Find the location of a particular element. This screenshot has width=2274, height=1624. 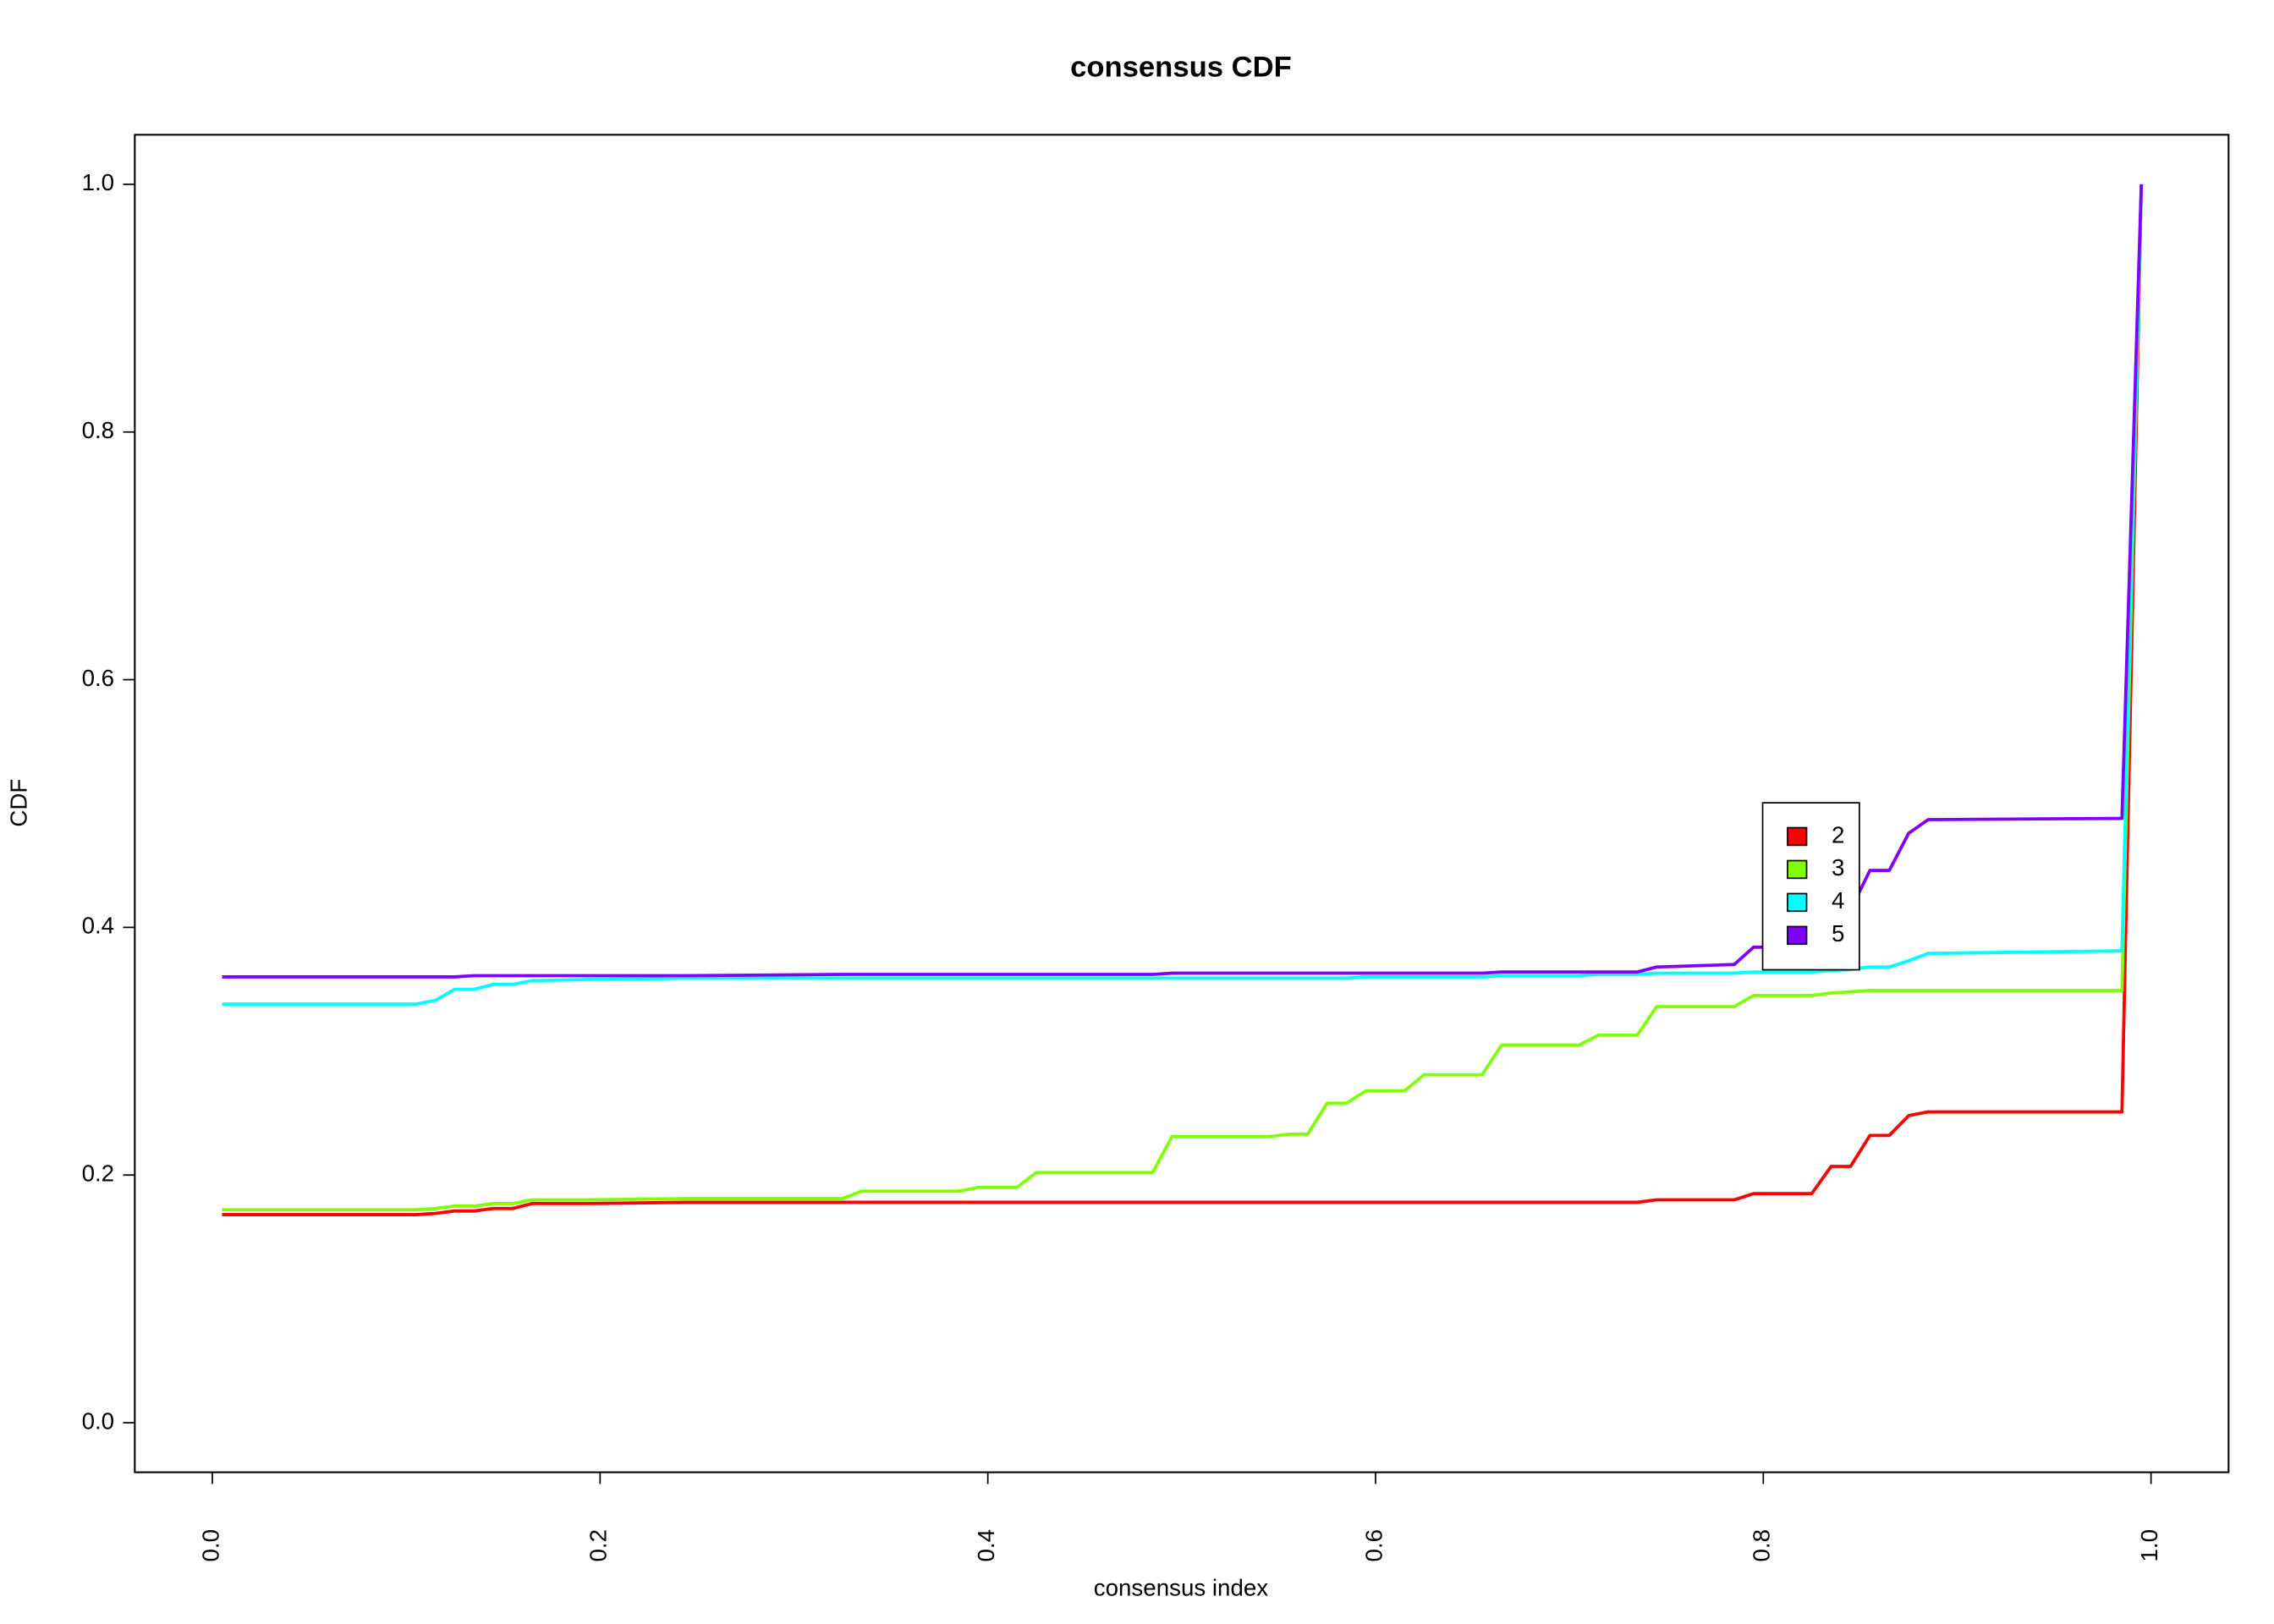

y-tick-label: 0.2 is located at coordinates (98, 1174).